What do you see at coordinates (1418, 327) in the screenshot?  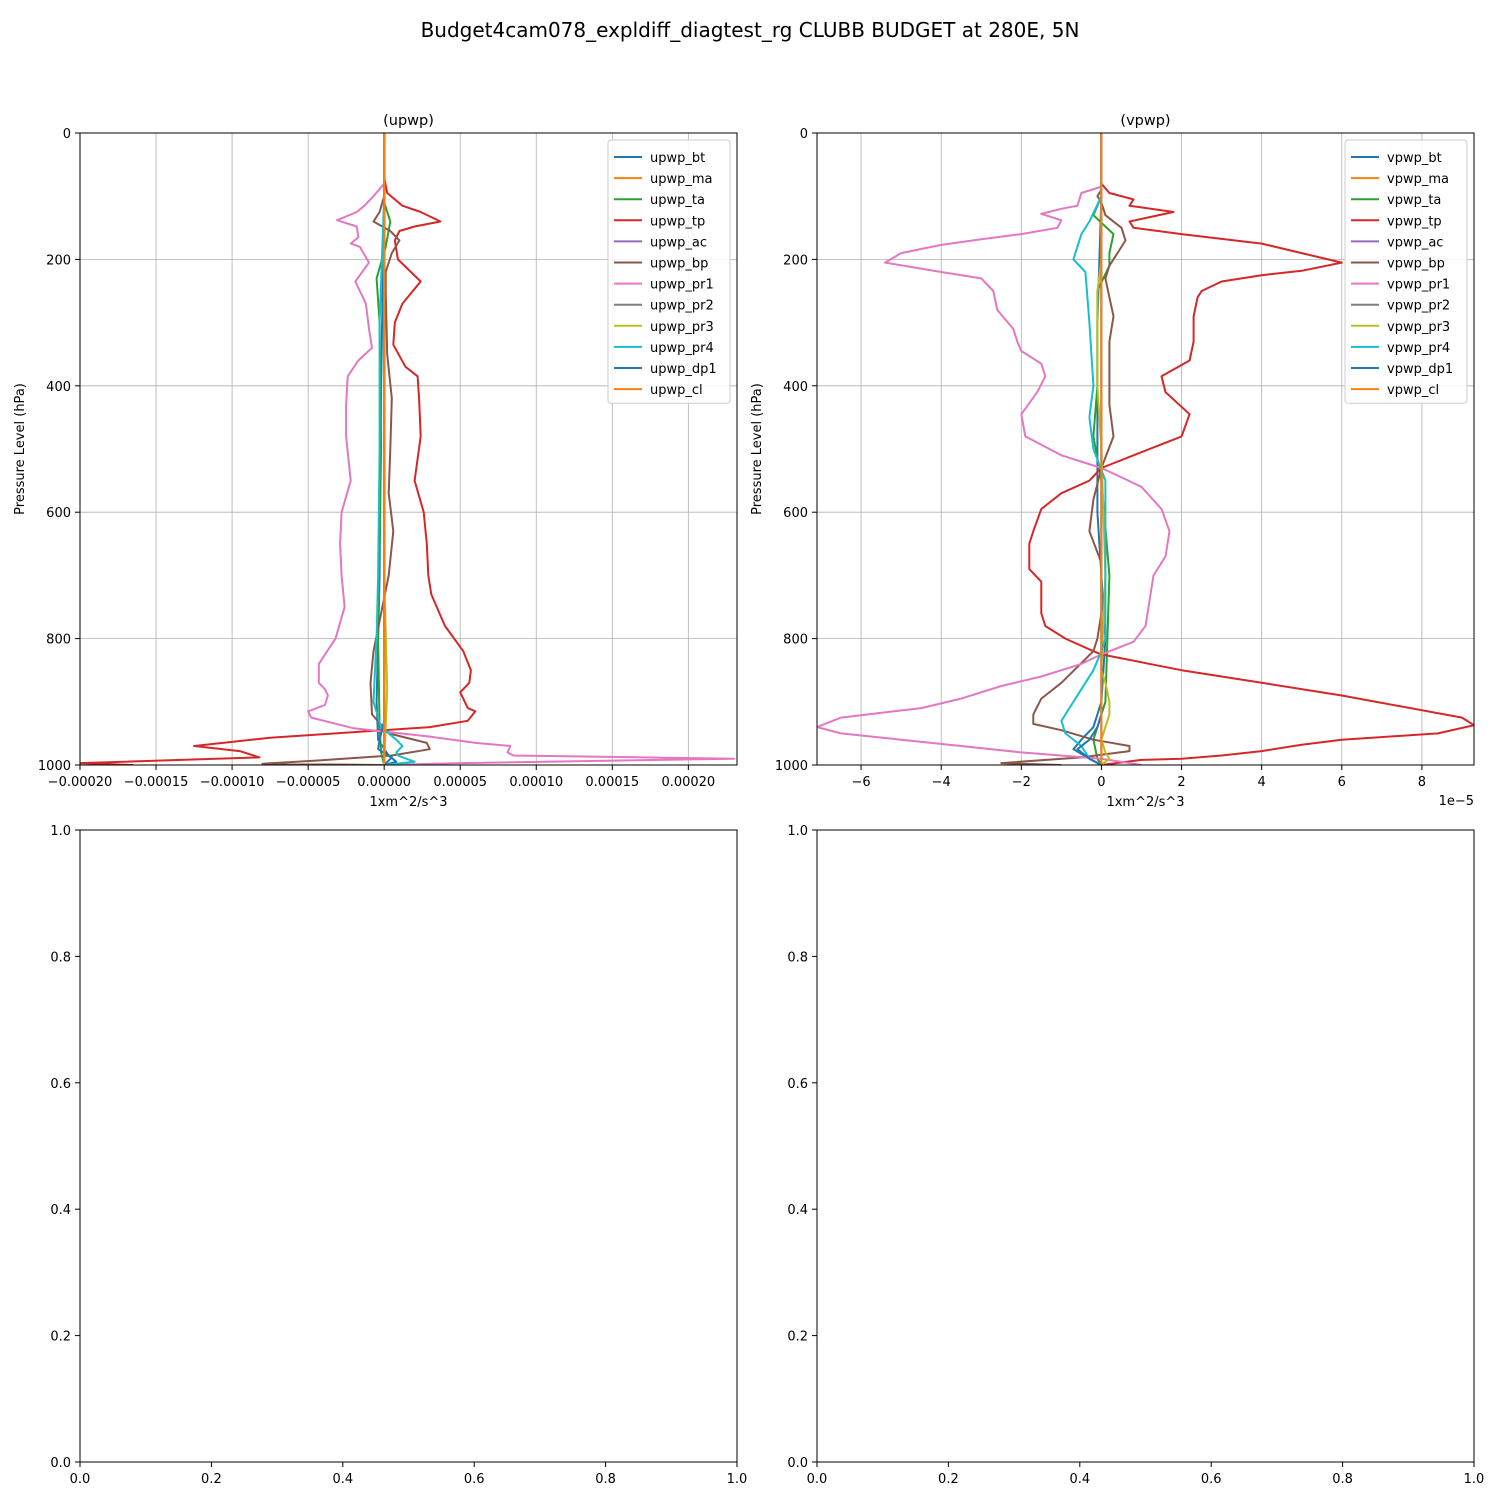 I see `legend-label-vpwp_pr3: vpwp_pr3` at bounding box center [1418, 327].